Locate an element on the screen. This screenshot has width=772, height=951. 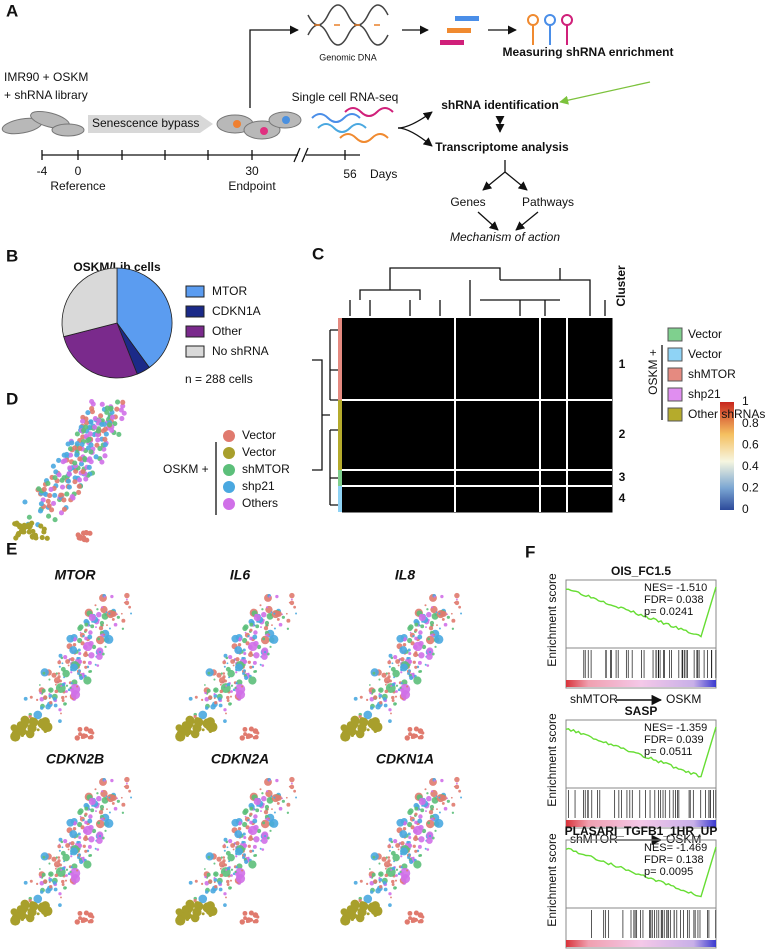
dendrogram is located at coordinates (477, 291).